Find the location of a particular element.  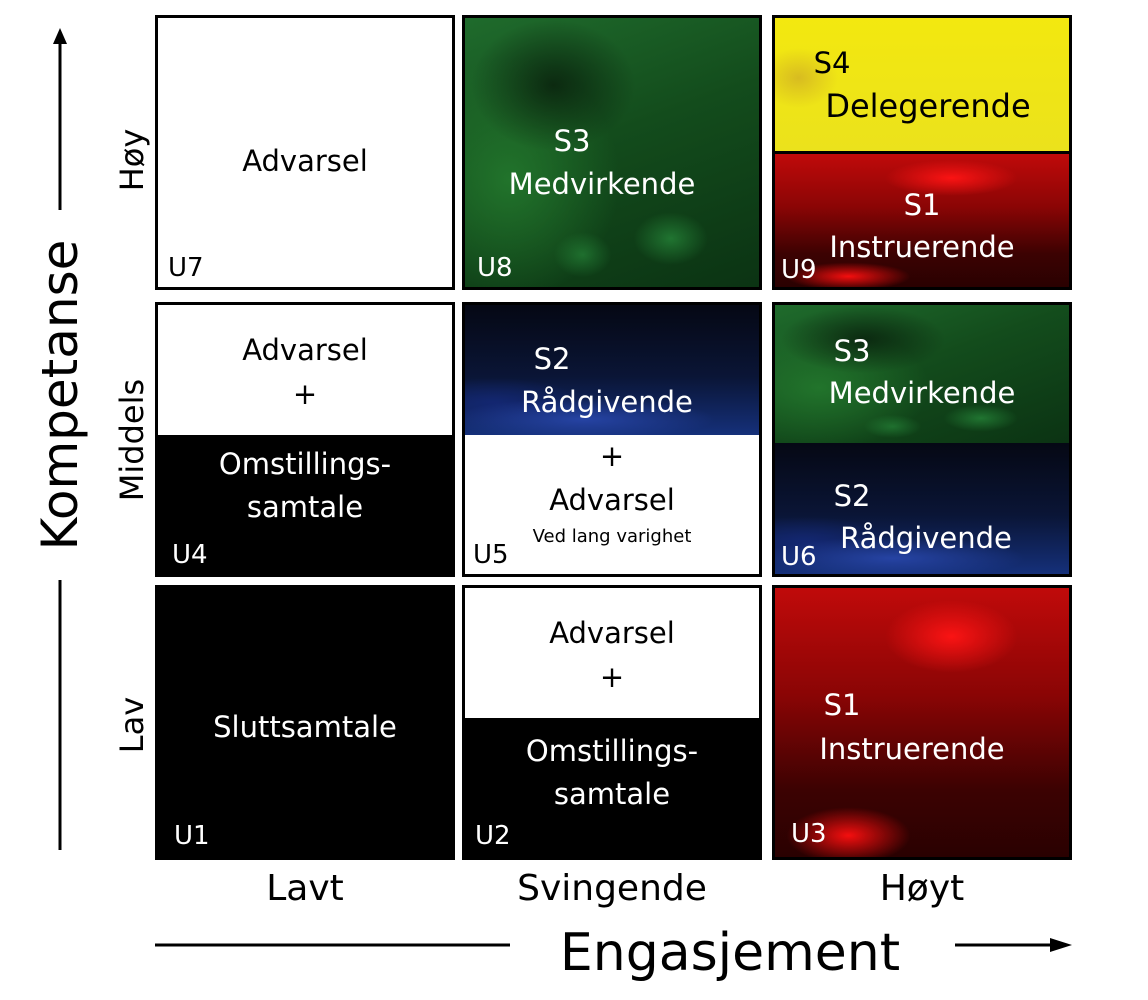

cell-u9-bottom: S1 Instruerende U9 is located at coordinates (922, 220).